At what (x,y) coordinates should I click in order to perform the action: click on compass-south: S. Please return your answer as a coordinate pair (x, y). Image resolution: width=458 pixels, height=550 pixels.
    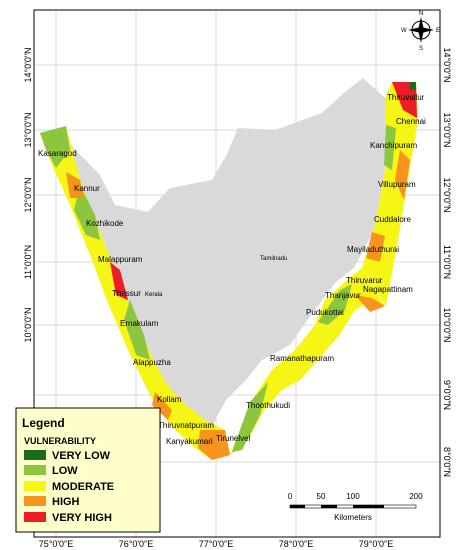
    Looking at the image, I should click on (421, 49).